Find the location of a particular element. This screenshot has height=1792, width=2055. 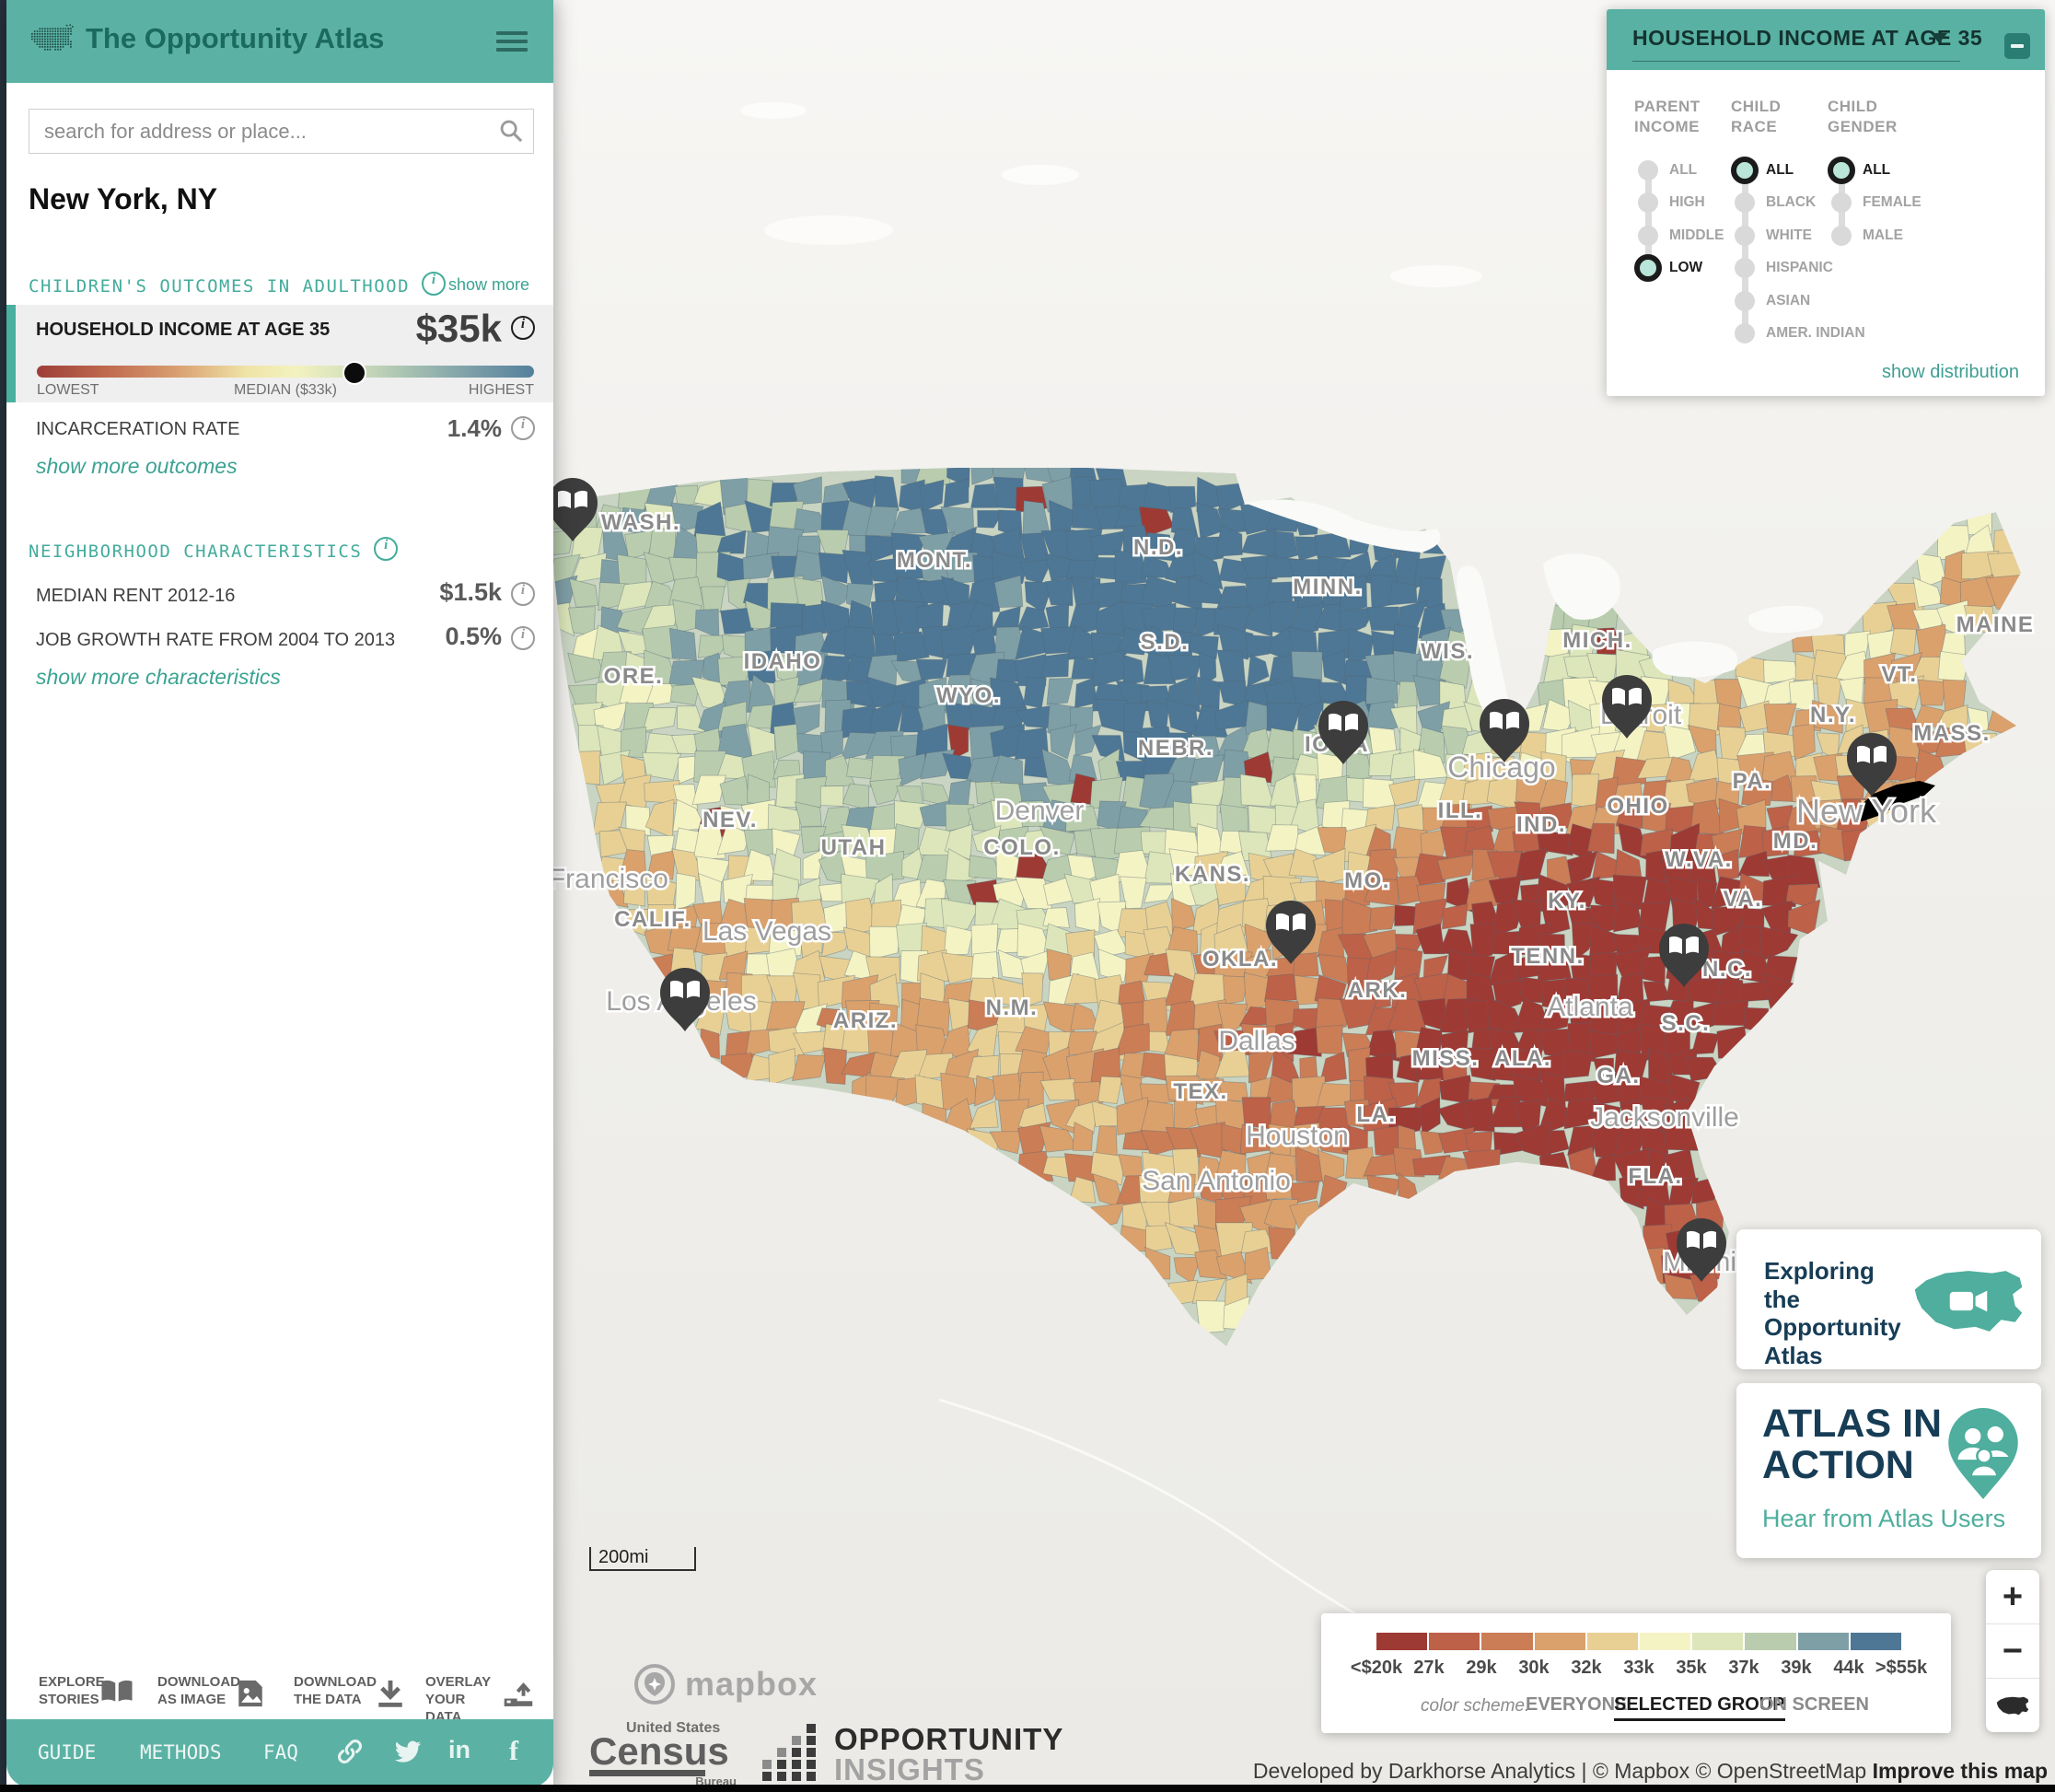

state-label: ORE. is located at coordinates (634, 676).